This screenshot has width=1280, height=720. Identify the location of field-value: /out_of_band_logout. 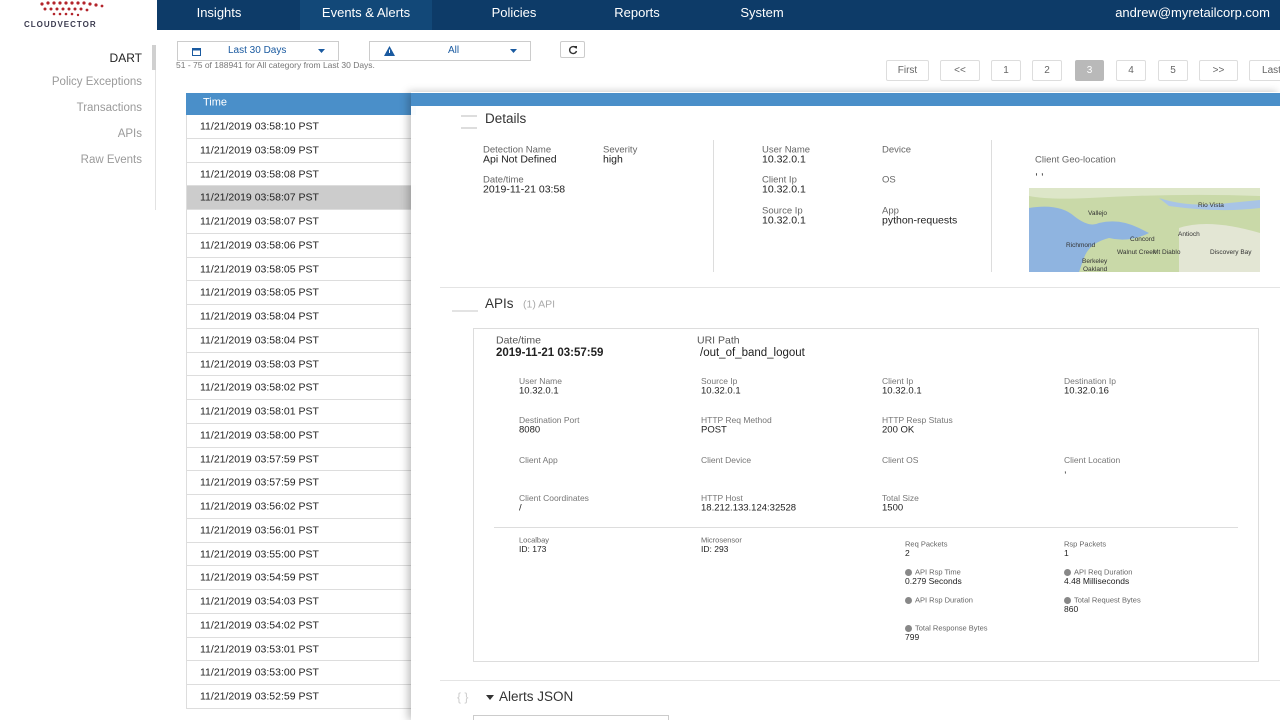
(752, 353).